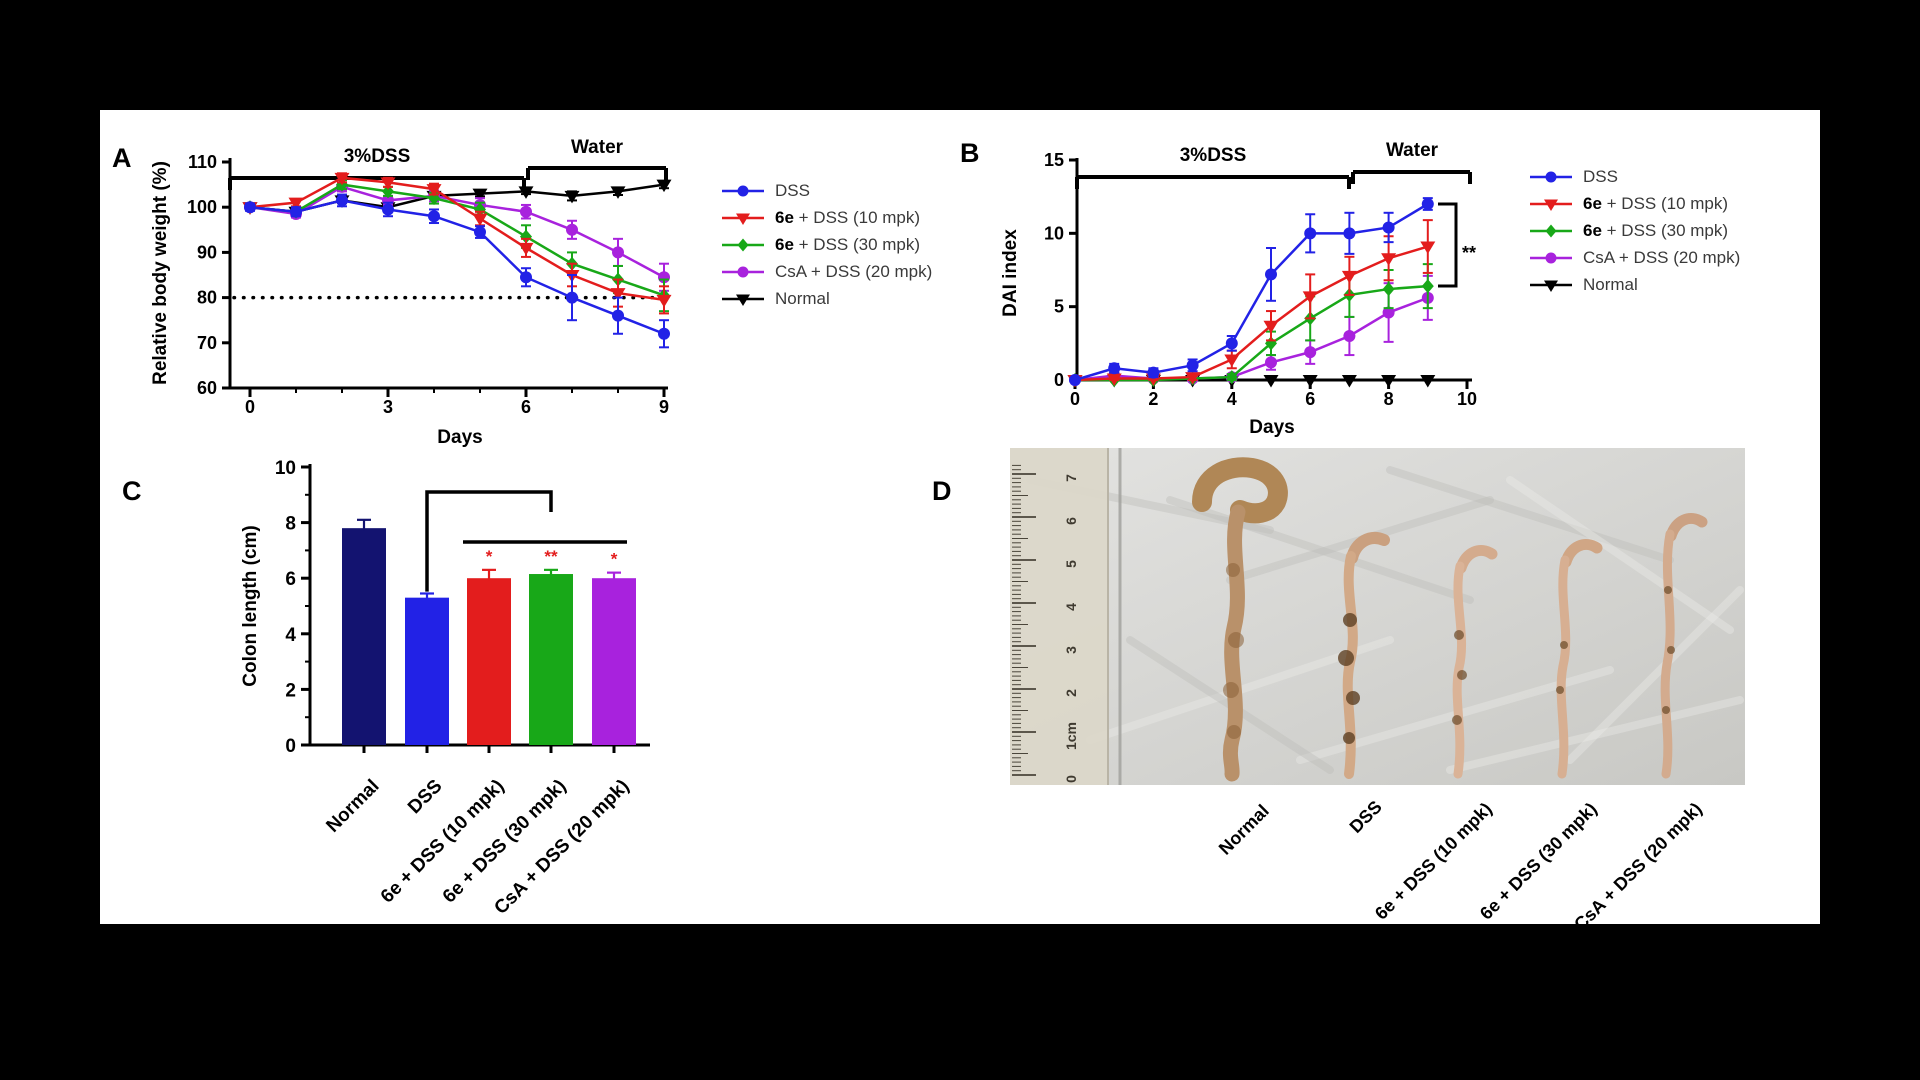  Describe the element at coordinates (970, 153) in the screenshot. I see `panel-b-label: B` at that location.